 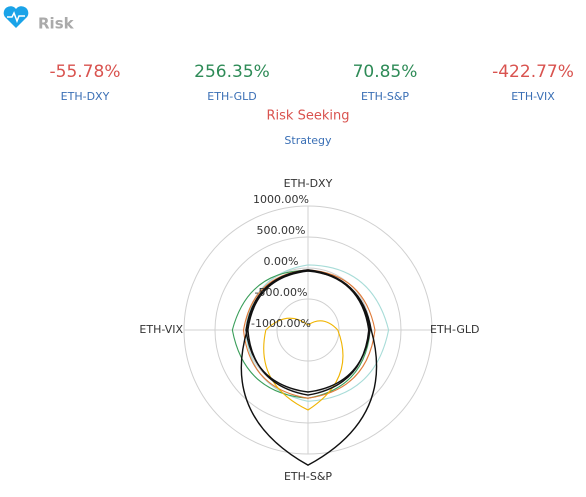 What do you see at coordinates (281, 261) in the screenshot?
I see `radial-tick-label: 0.00%` at bounding box center [281, 261].